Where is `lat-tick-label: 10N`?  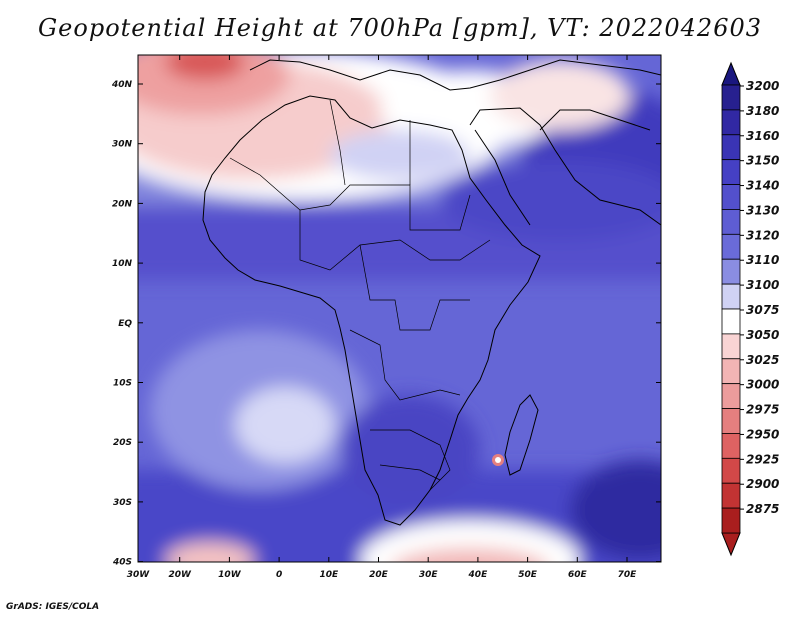
lat-tick-label: 10N is located at coordinates (122, 264).